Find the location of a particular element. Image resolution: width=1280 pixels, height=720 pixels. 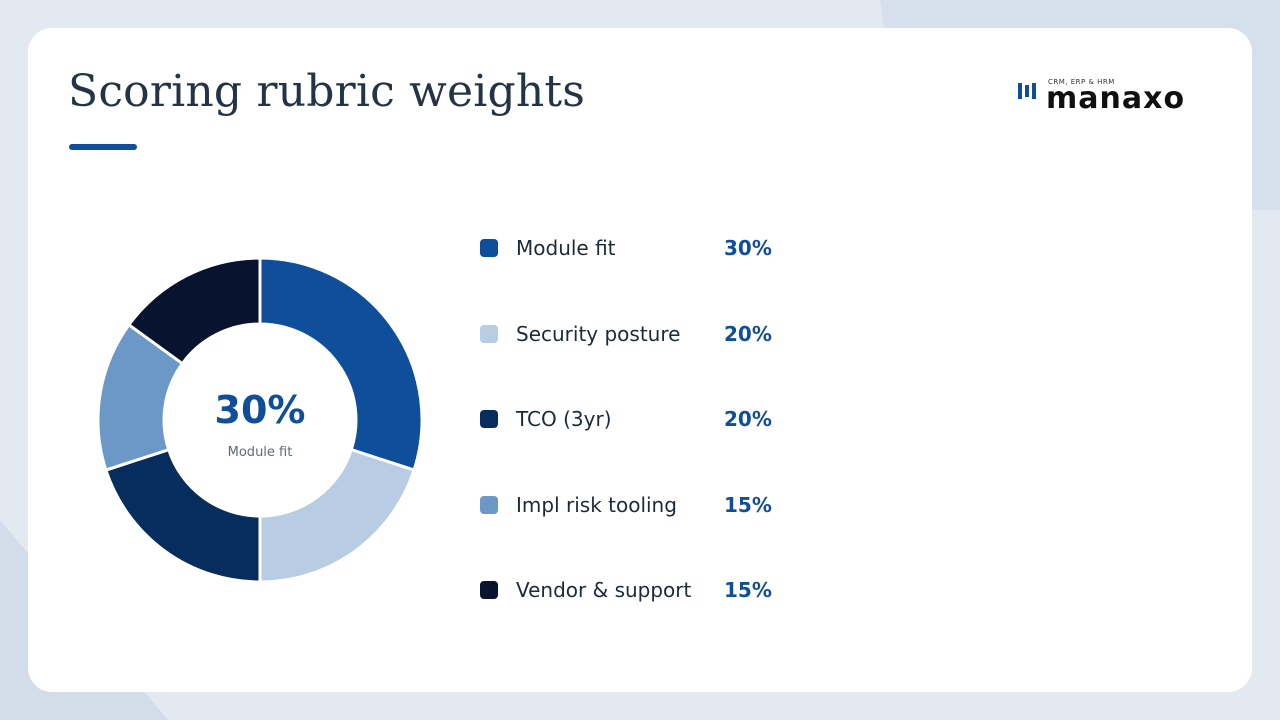

donut-svg is located at coordinates (260, 420).